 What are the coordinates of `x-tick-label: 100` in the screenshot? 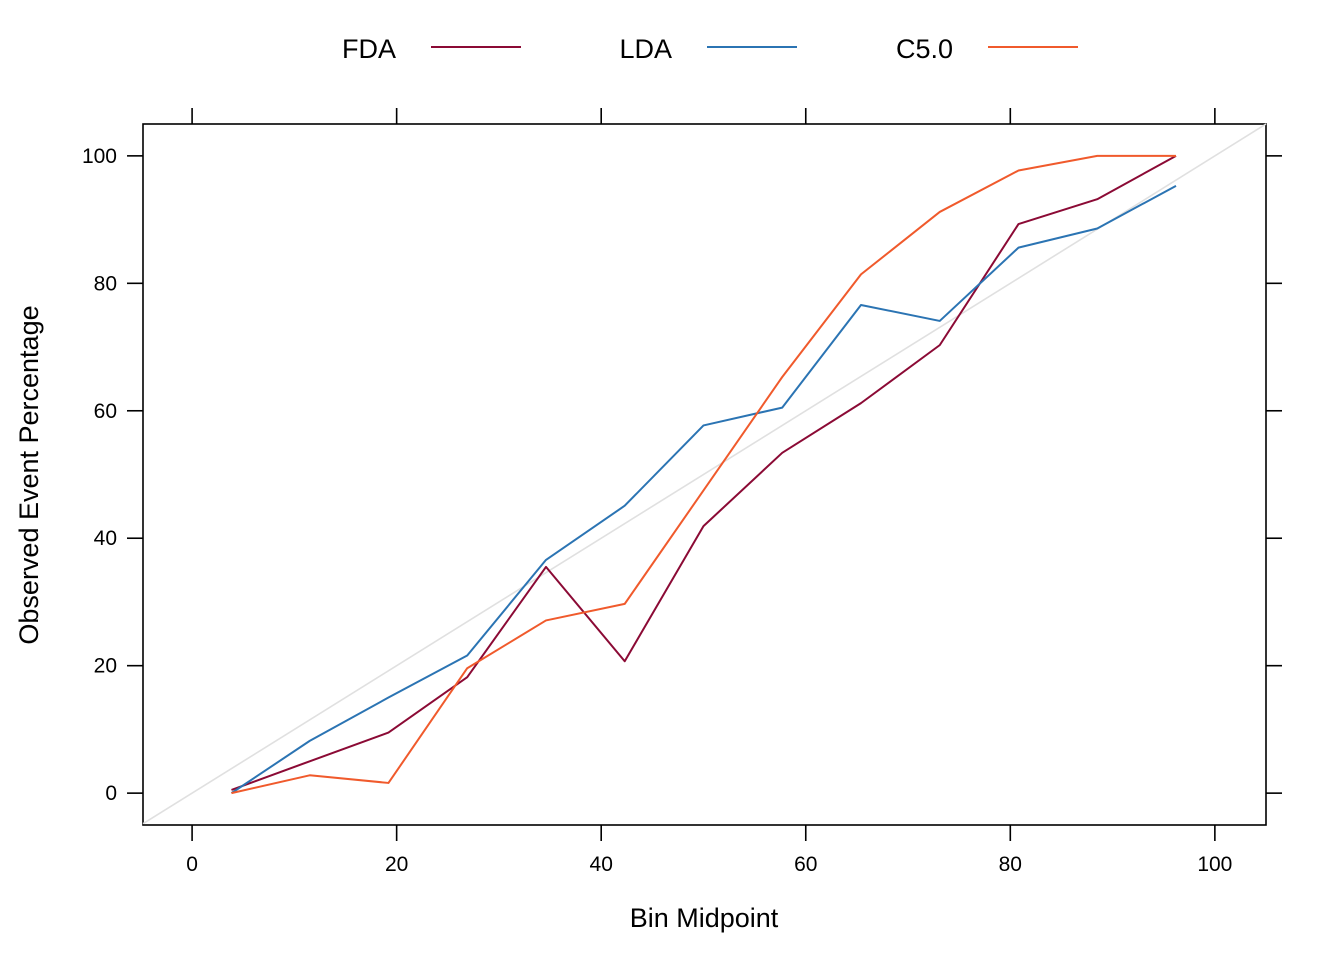 It's located at (1214, 864).